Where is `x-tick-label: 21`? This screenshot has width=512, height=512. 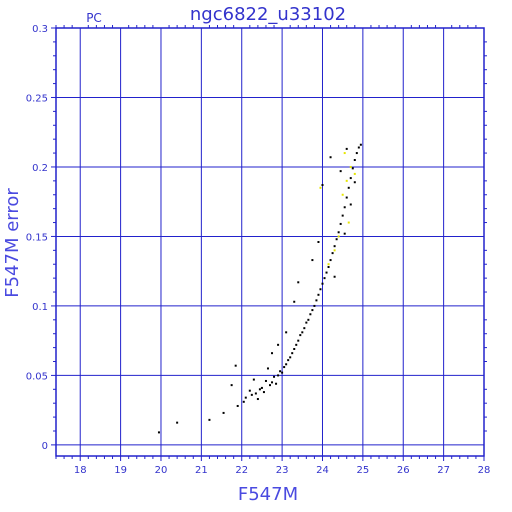 x-tick-label: 21 is located at coordinates (201, 470).